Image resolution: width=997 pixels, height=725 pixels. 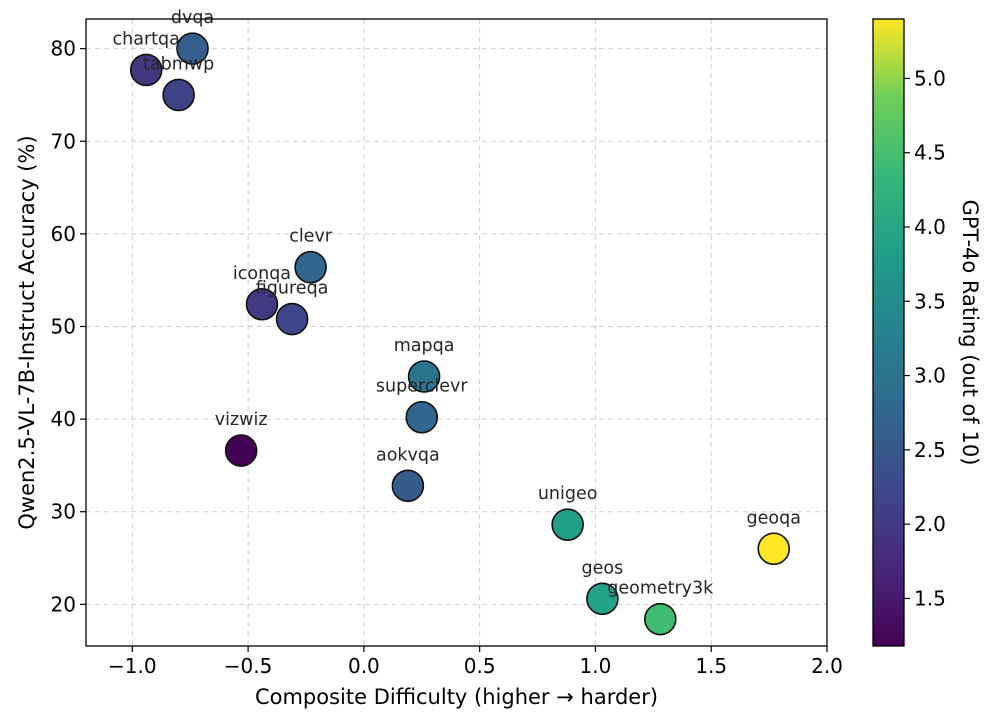 What do you see at coordinates (364, 666) in the screenshot?
I see `x-tick-label: 0.0` at bounding box center [364, 666].